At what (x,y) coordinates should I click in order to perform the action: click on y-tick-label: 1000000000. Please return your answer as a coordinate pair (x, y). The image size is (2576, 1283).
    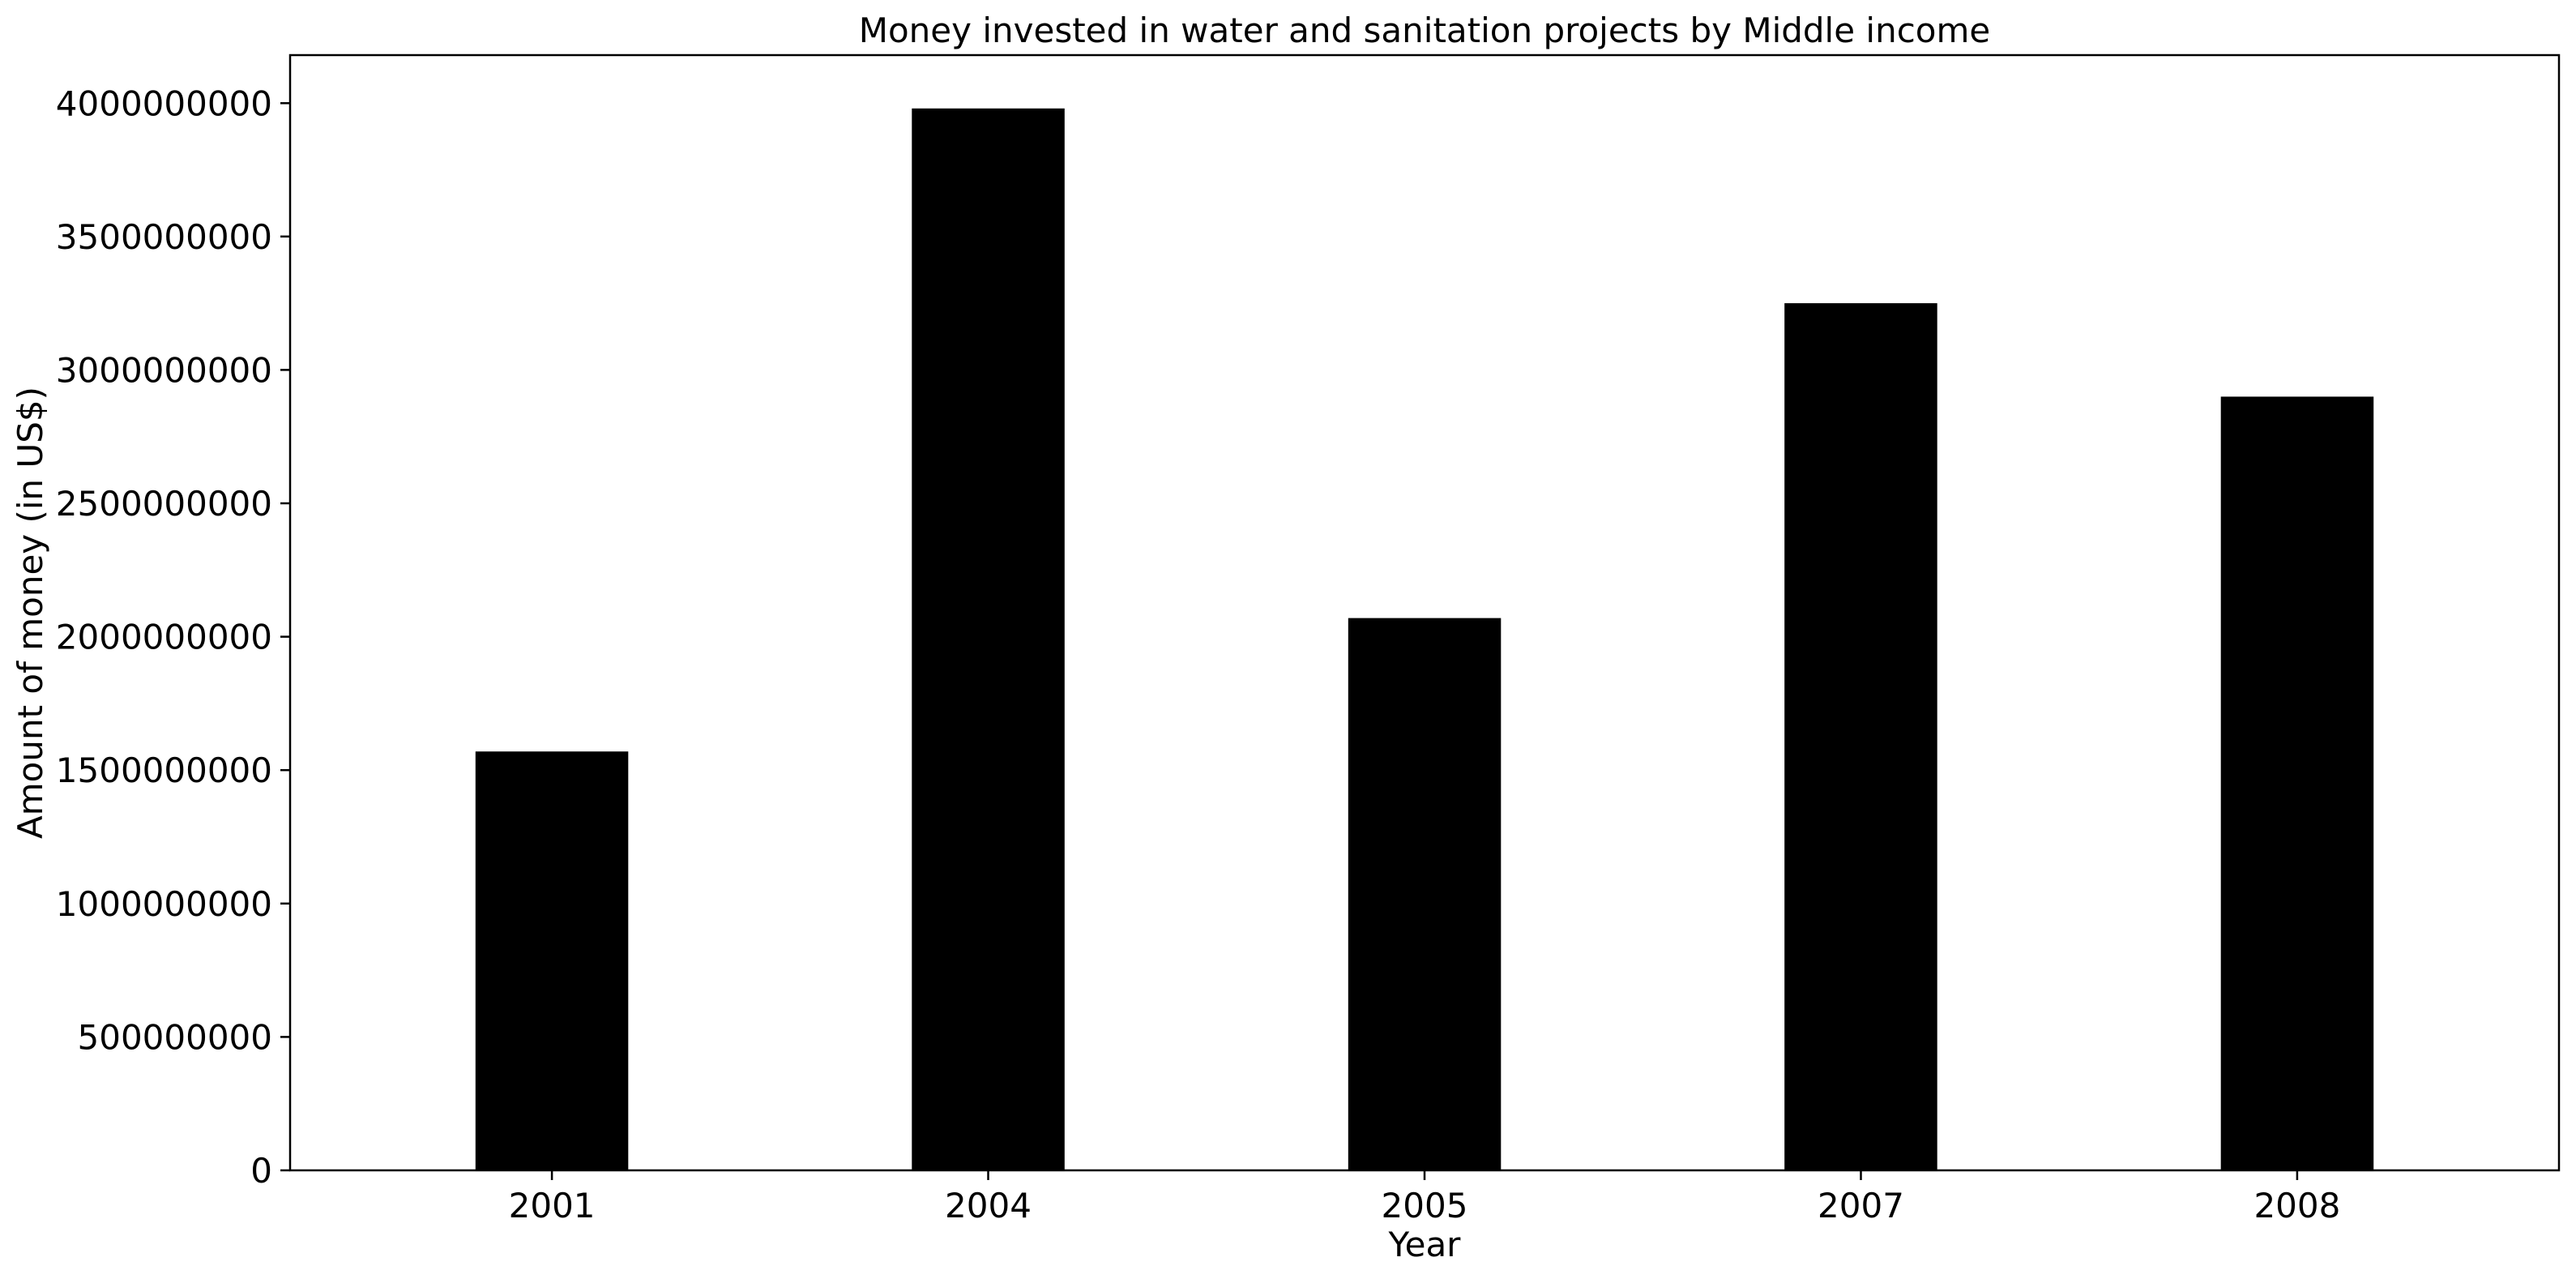
    Looking at the image, I should click on (164, 904).